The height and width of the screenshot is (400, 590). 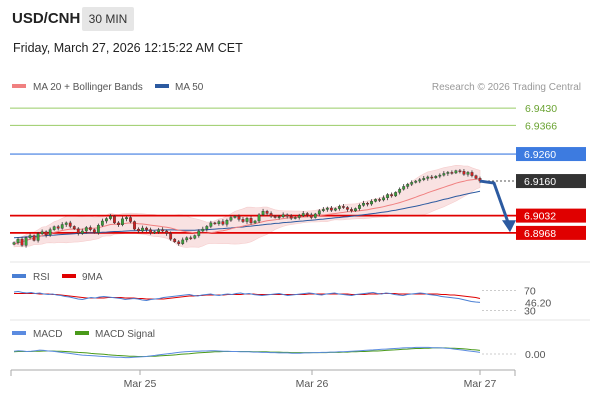 I want to click on legend-swatch-macd, so click(x=19, y=333).